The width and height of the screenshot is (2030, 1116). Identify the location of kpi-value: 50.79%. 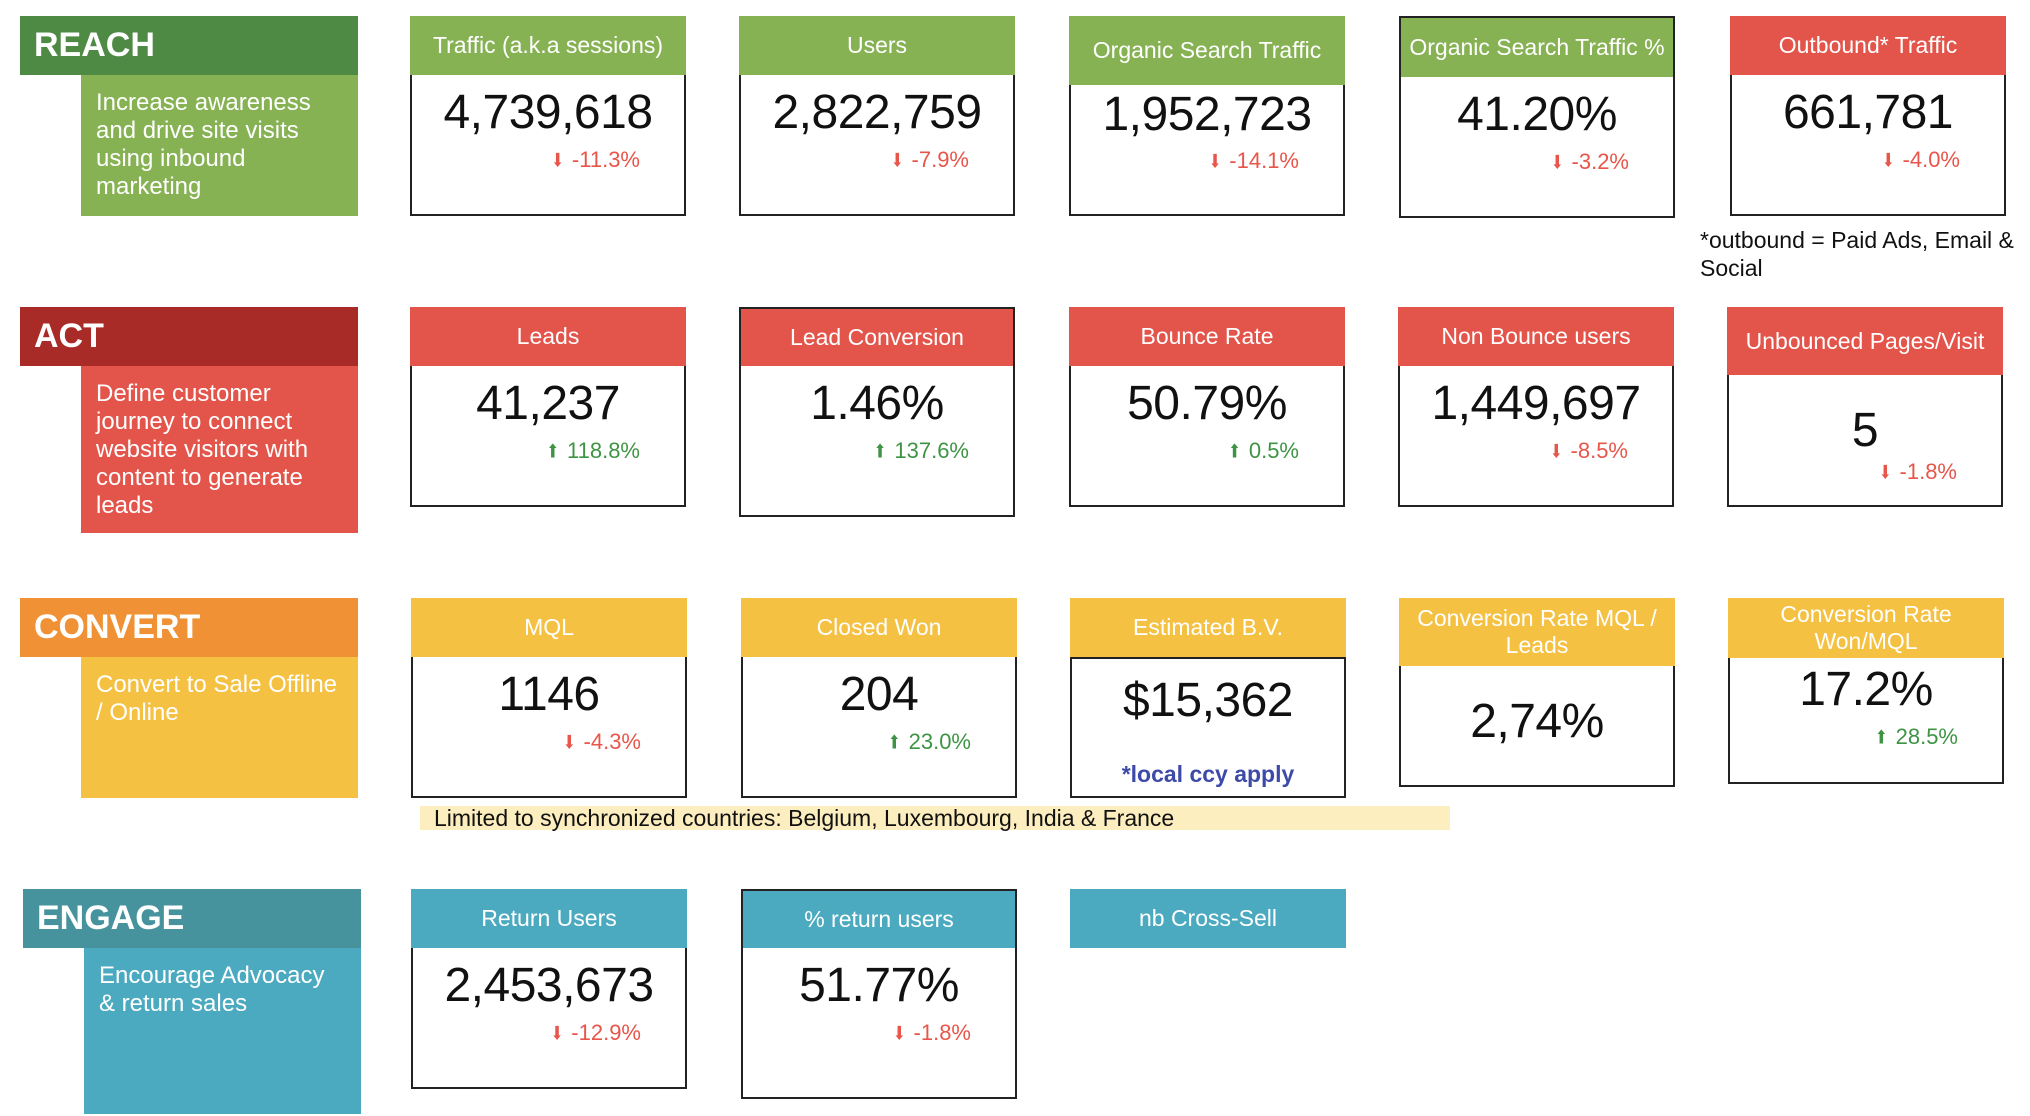
(1207, 403).